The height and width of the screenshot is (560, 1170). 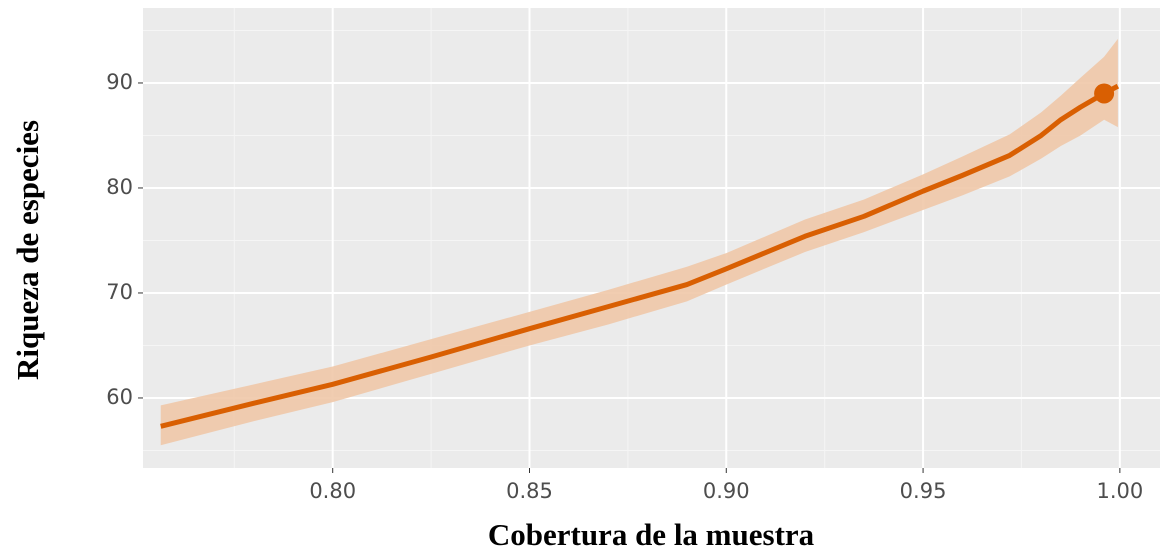 I want to click on y-tick-label: 60, so click(x=119, y=397).